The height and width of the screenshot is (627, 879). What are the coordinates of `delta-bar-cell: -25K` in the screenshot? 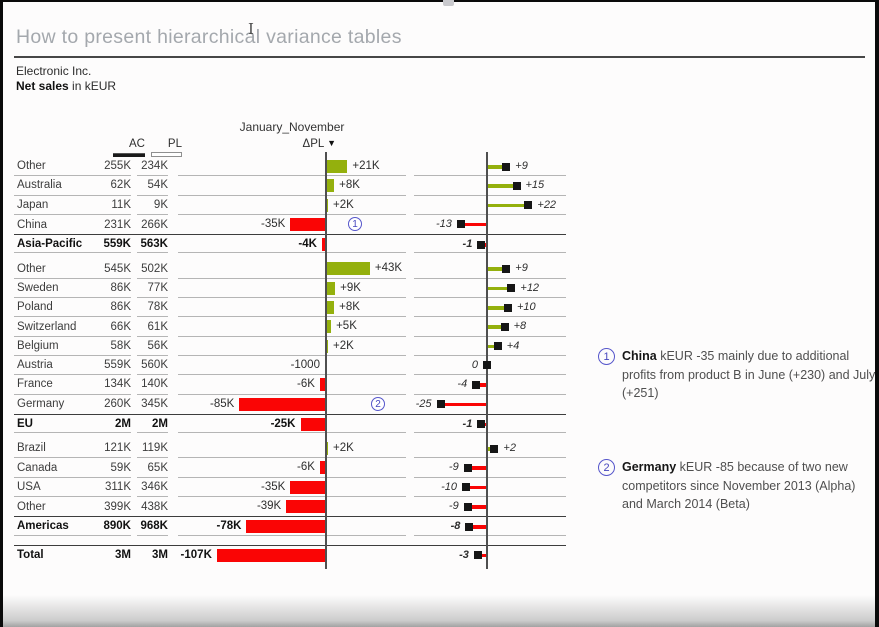 It's located at (292, 424).